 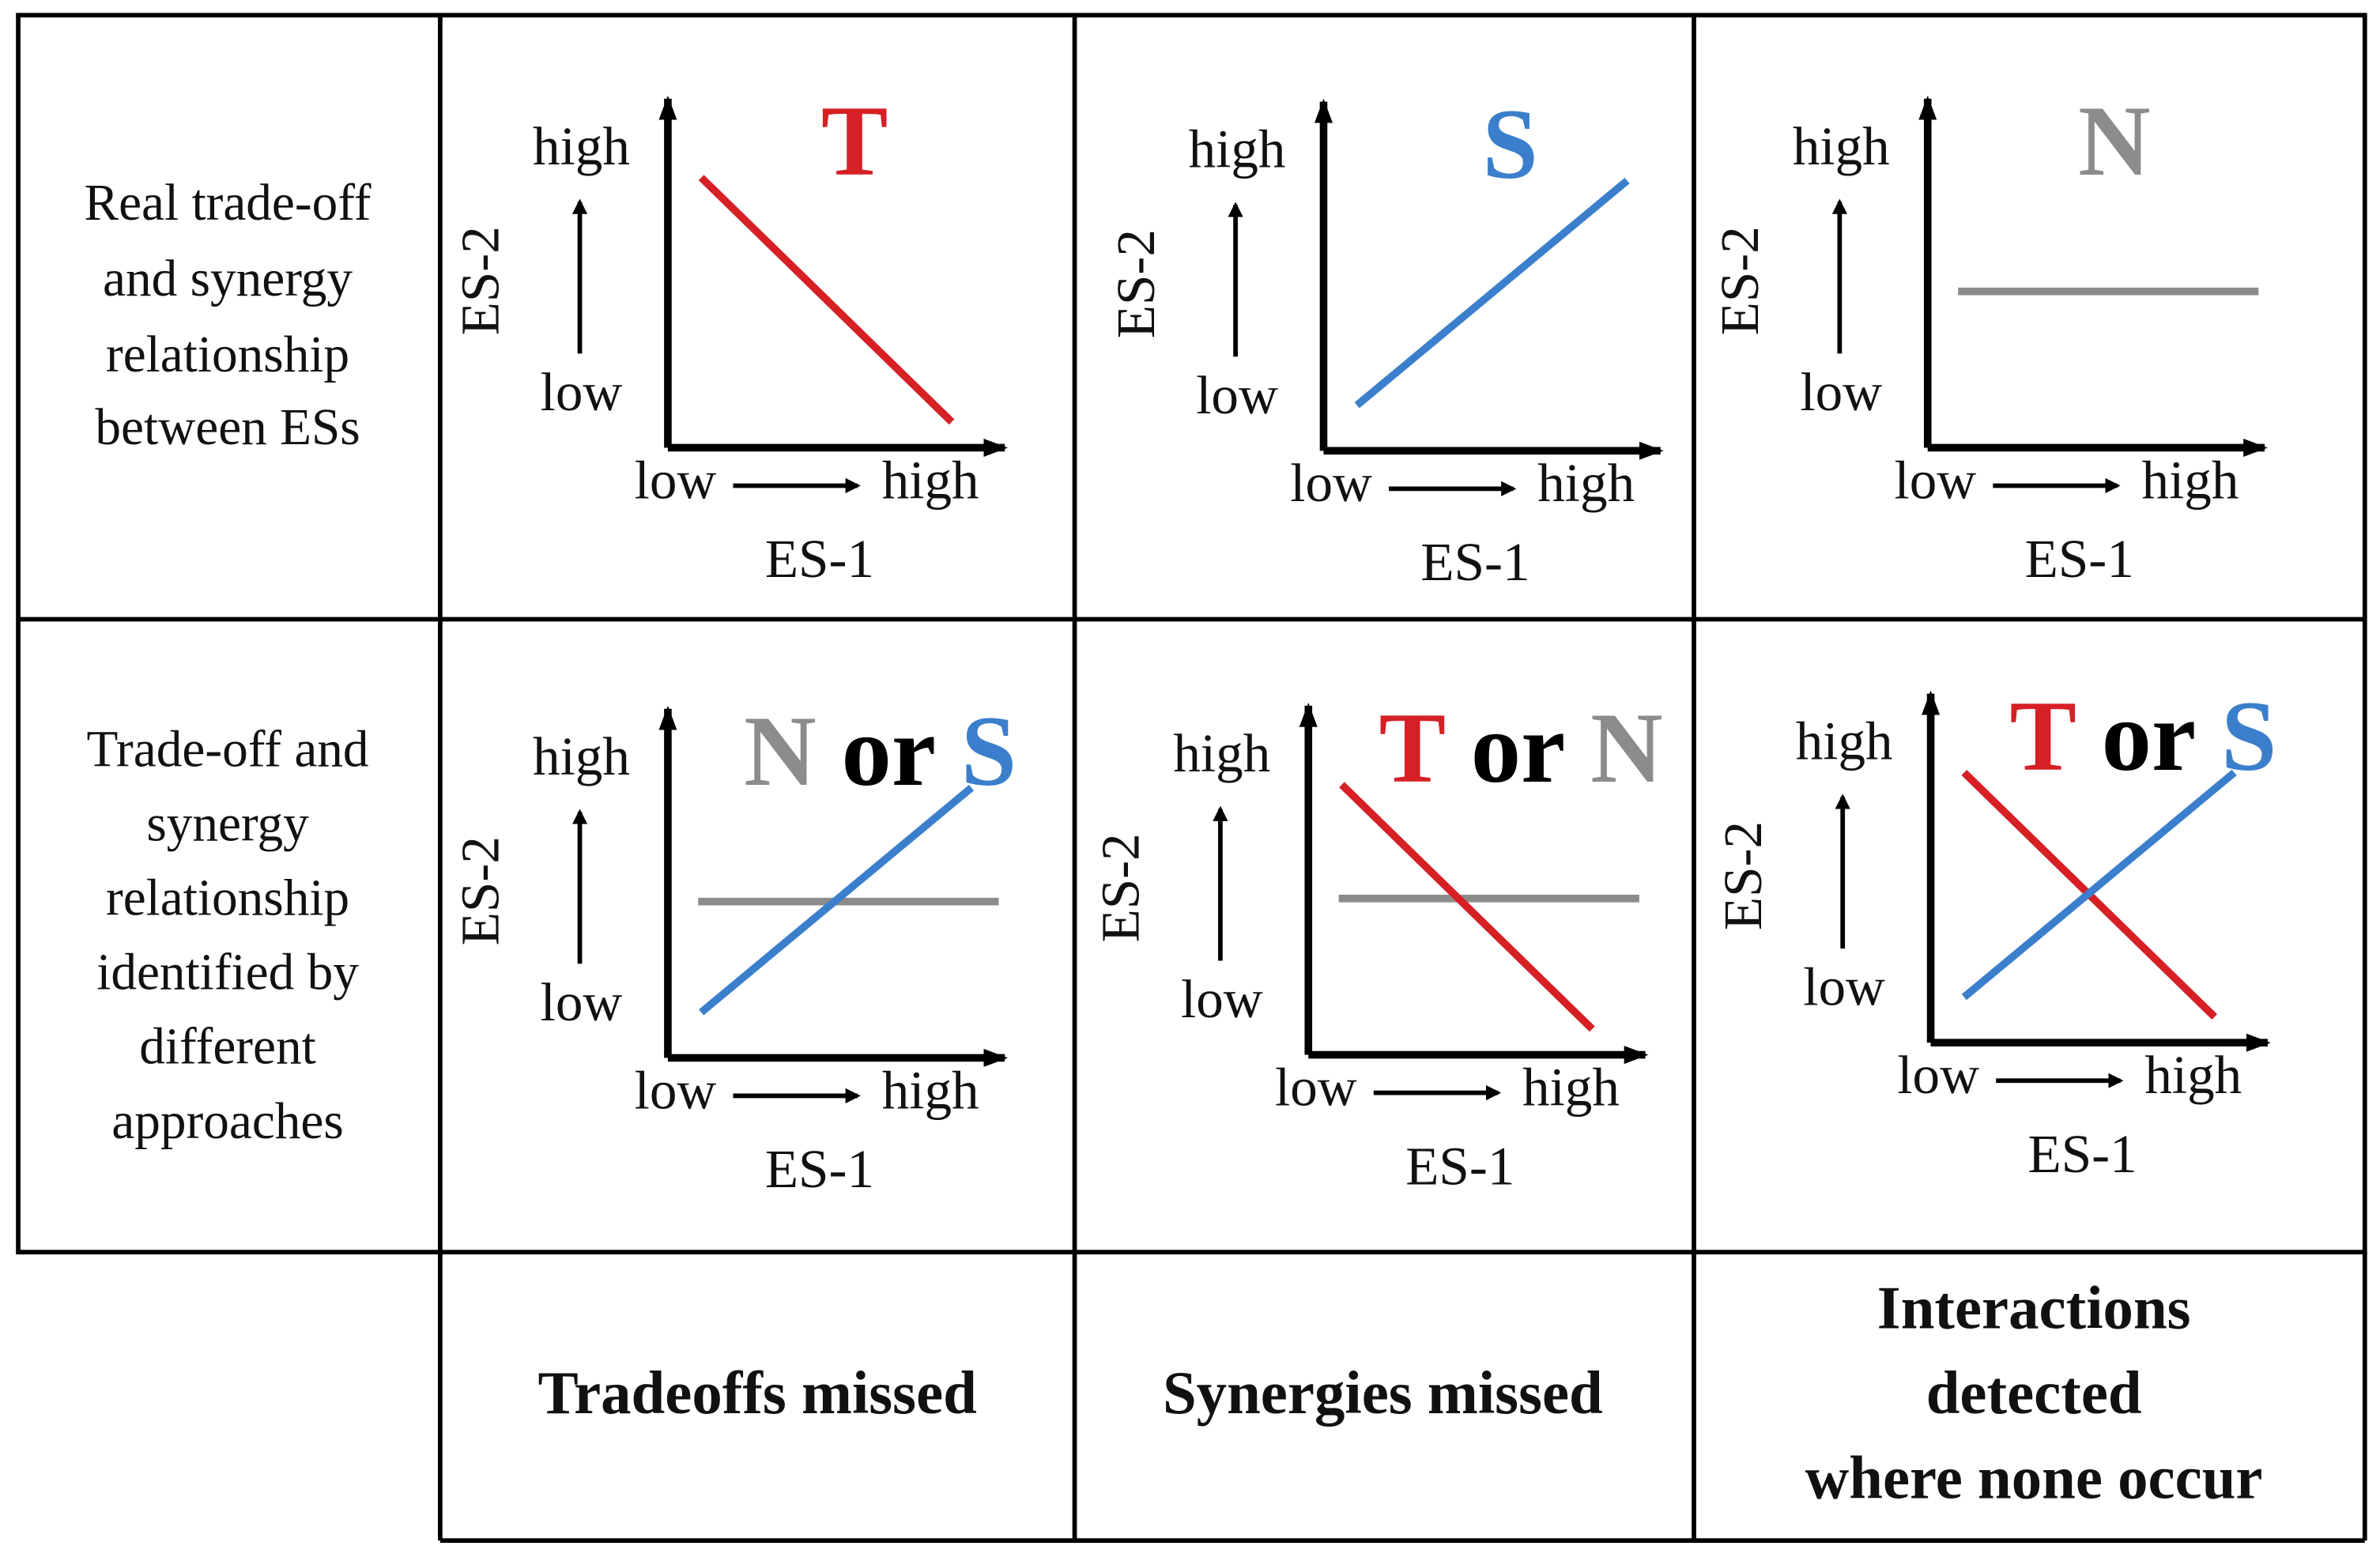 What do you see at coordinates (228, 279) in the screenshot?
I see `row-label: and synergy` at bounding box center [228, 279].